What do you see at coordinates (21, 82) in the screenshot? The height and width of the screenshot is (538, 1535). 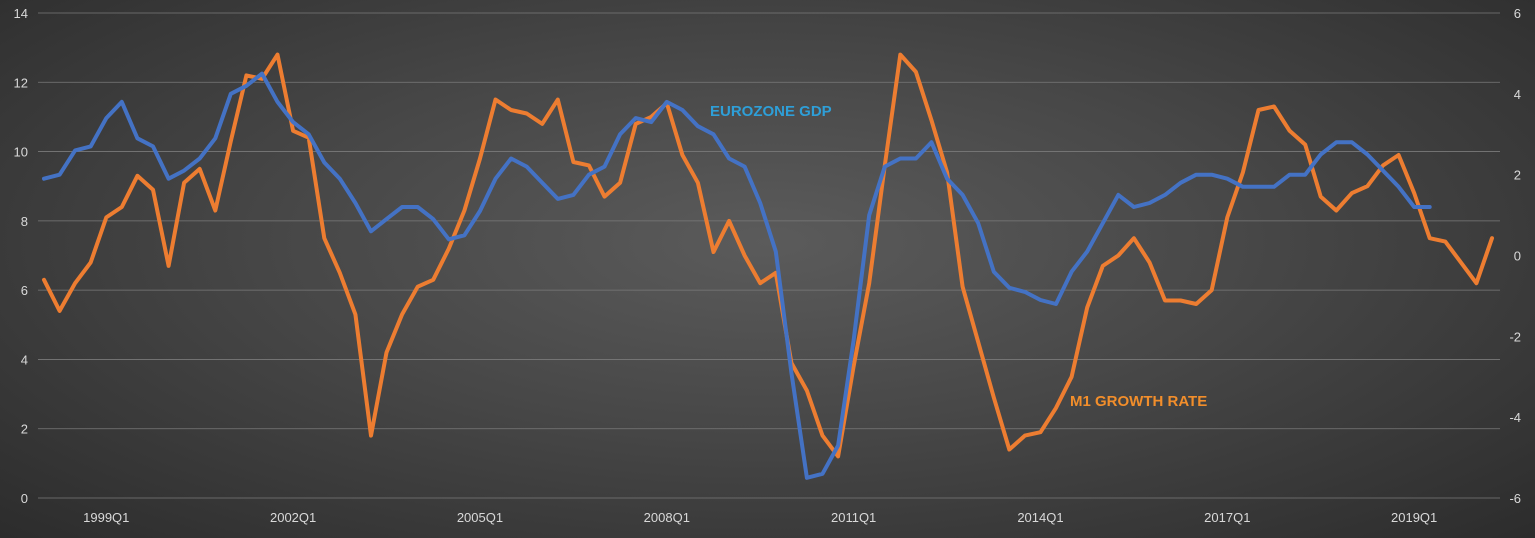 I see `left-axis-tick-label: 12` at bounding box center [21, 82].